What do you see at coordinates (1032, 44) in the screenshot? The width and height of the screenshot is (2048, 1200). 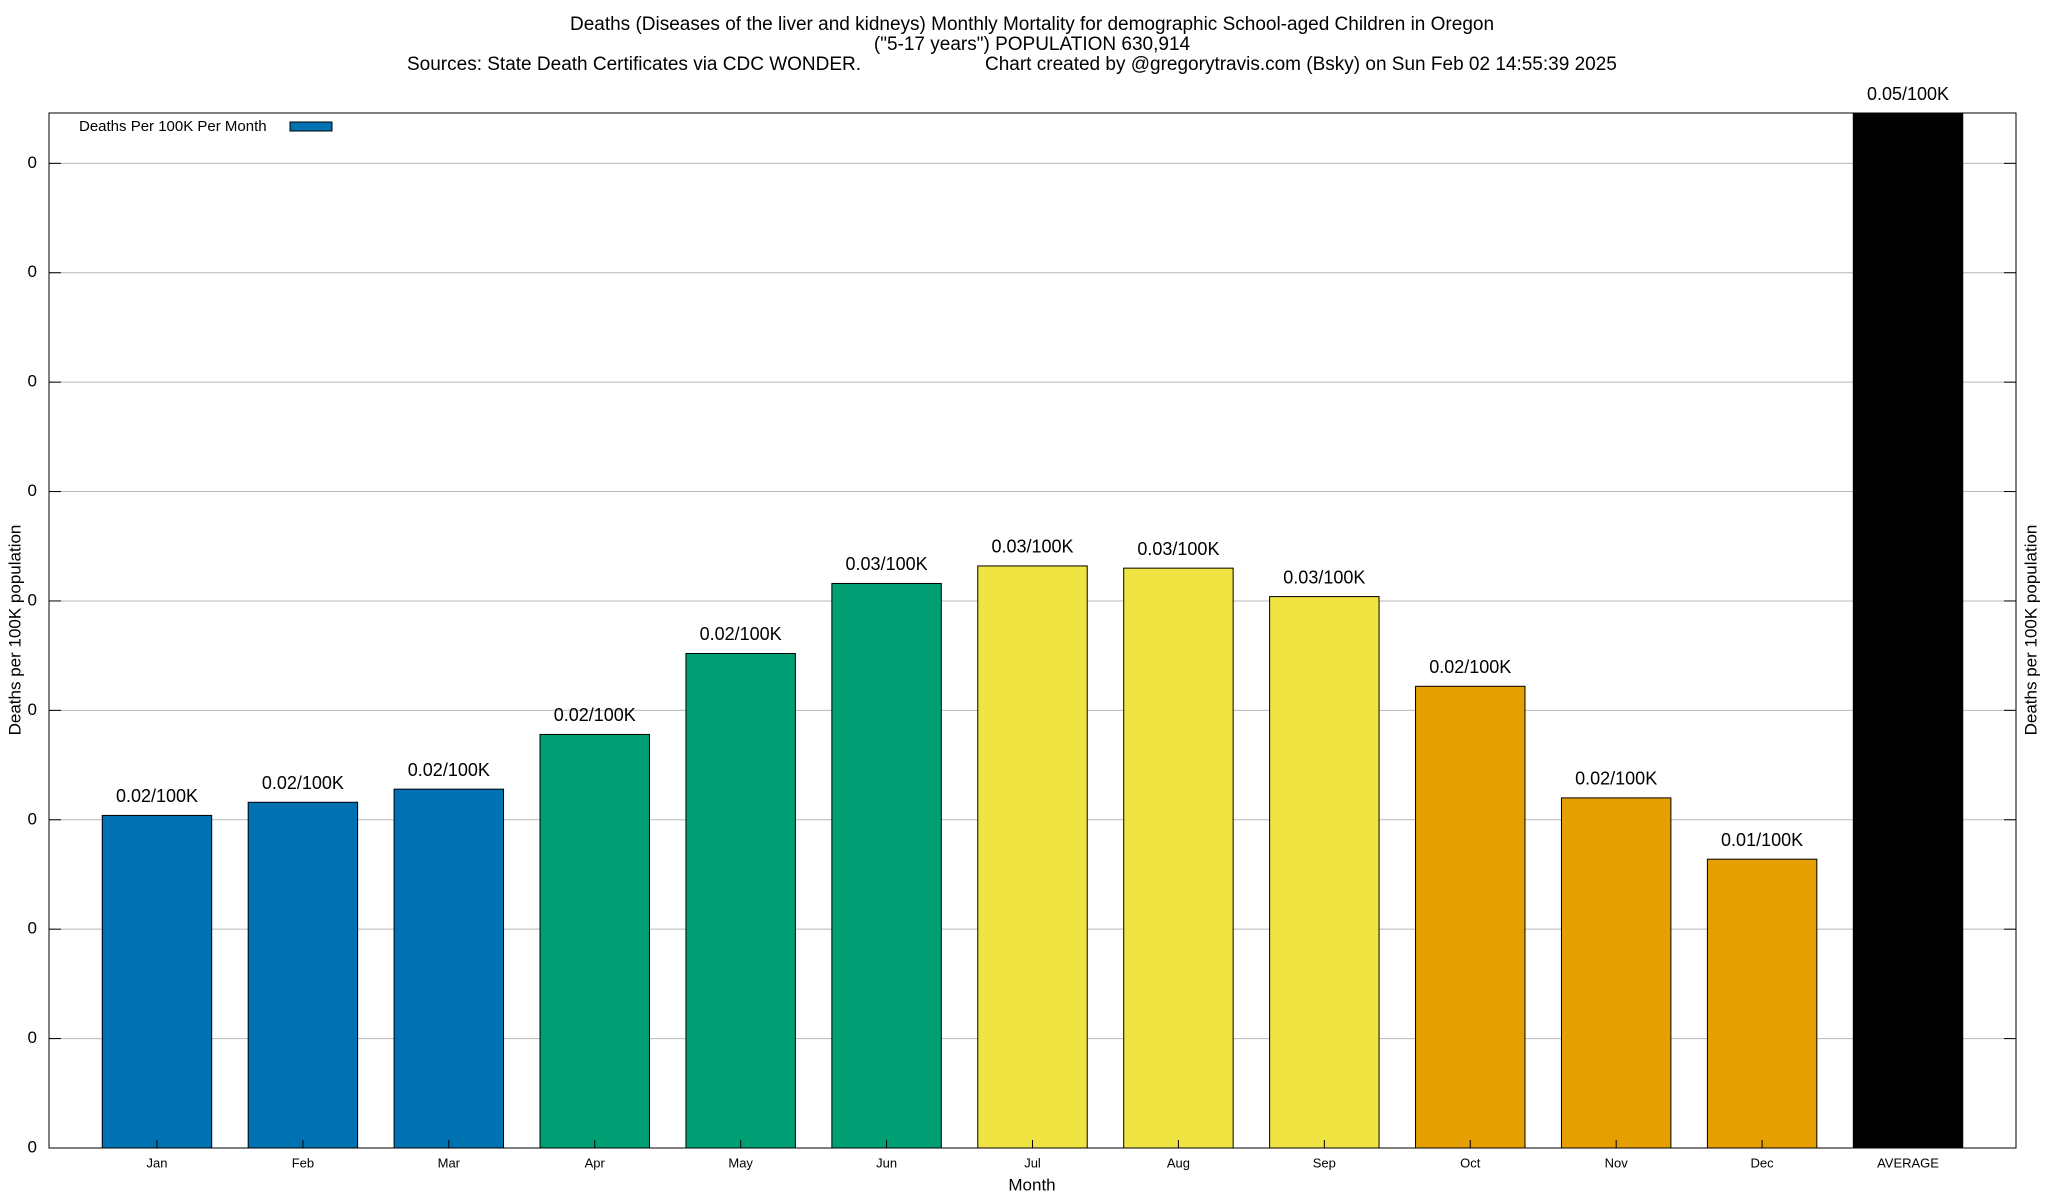 I see `chart-subtitle: ("5-17 years") POPULATION 630,914` at bounding box center [1032, 44].